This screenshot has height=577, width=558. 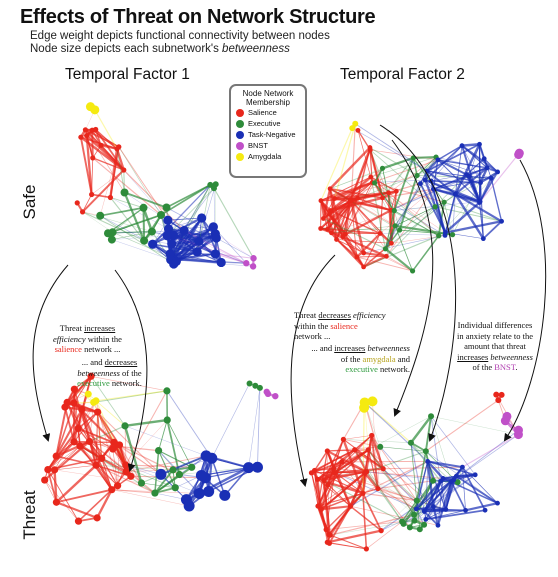 I want to click on legend-label: BNST, so click(x=258, y=145).